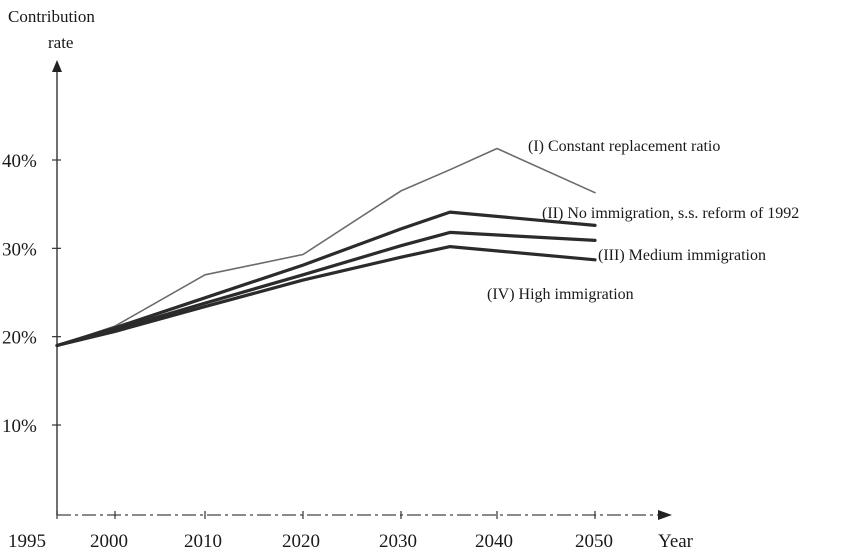 The width and height of the screenshot is (851, 553). Describe the element at coordinates (19, 426) in the screenshot. I see `y-tick-label: 10%` at that location.